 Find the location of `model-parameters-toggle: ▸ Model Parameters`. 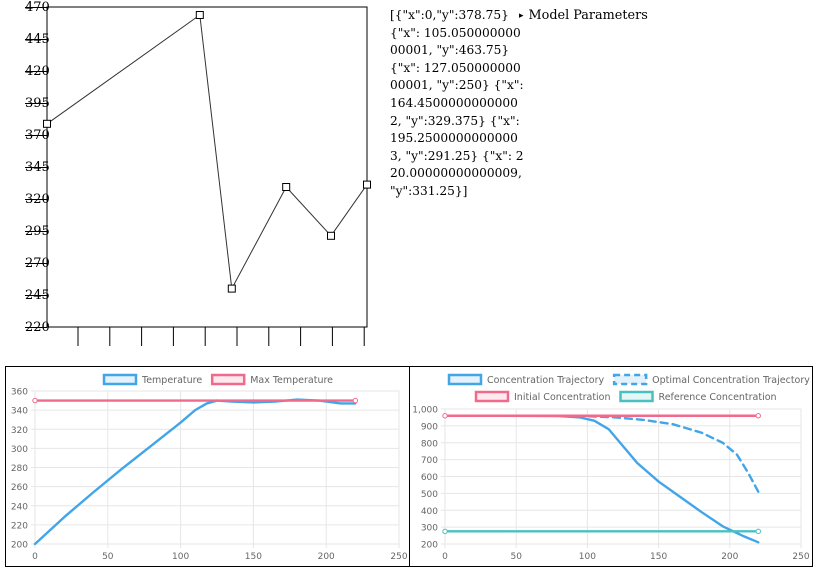

model-parameters-toggle: ▸ Model Parameters is located at coordinates (583, 16).